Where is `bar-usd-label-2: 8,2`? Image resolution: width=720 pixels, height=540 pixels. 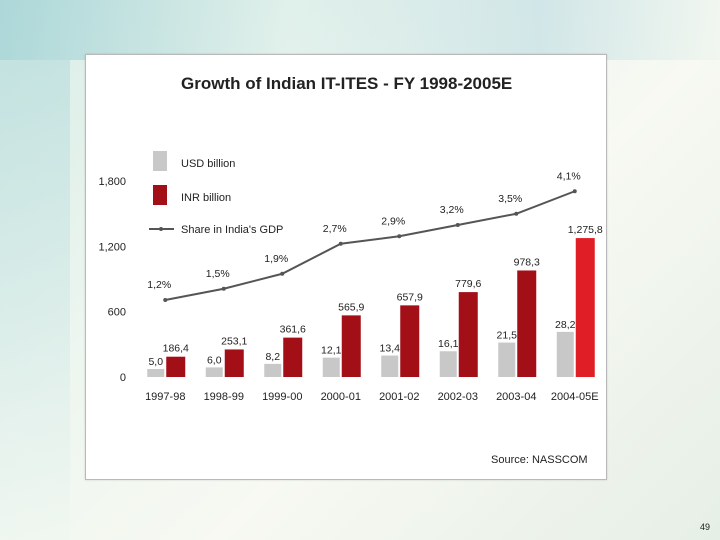 bar-usd-label-2: 8,2 is located at coordinates (272, 357).